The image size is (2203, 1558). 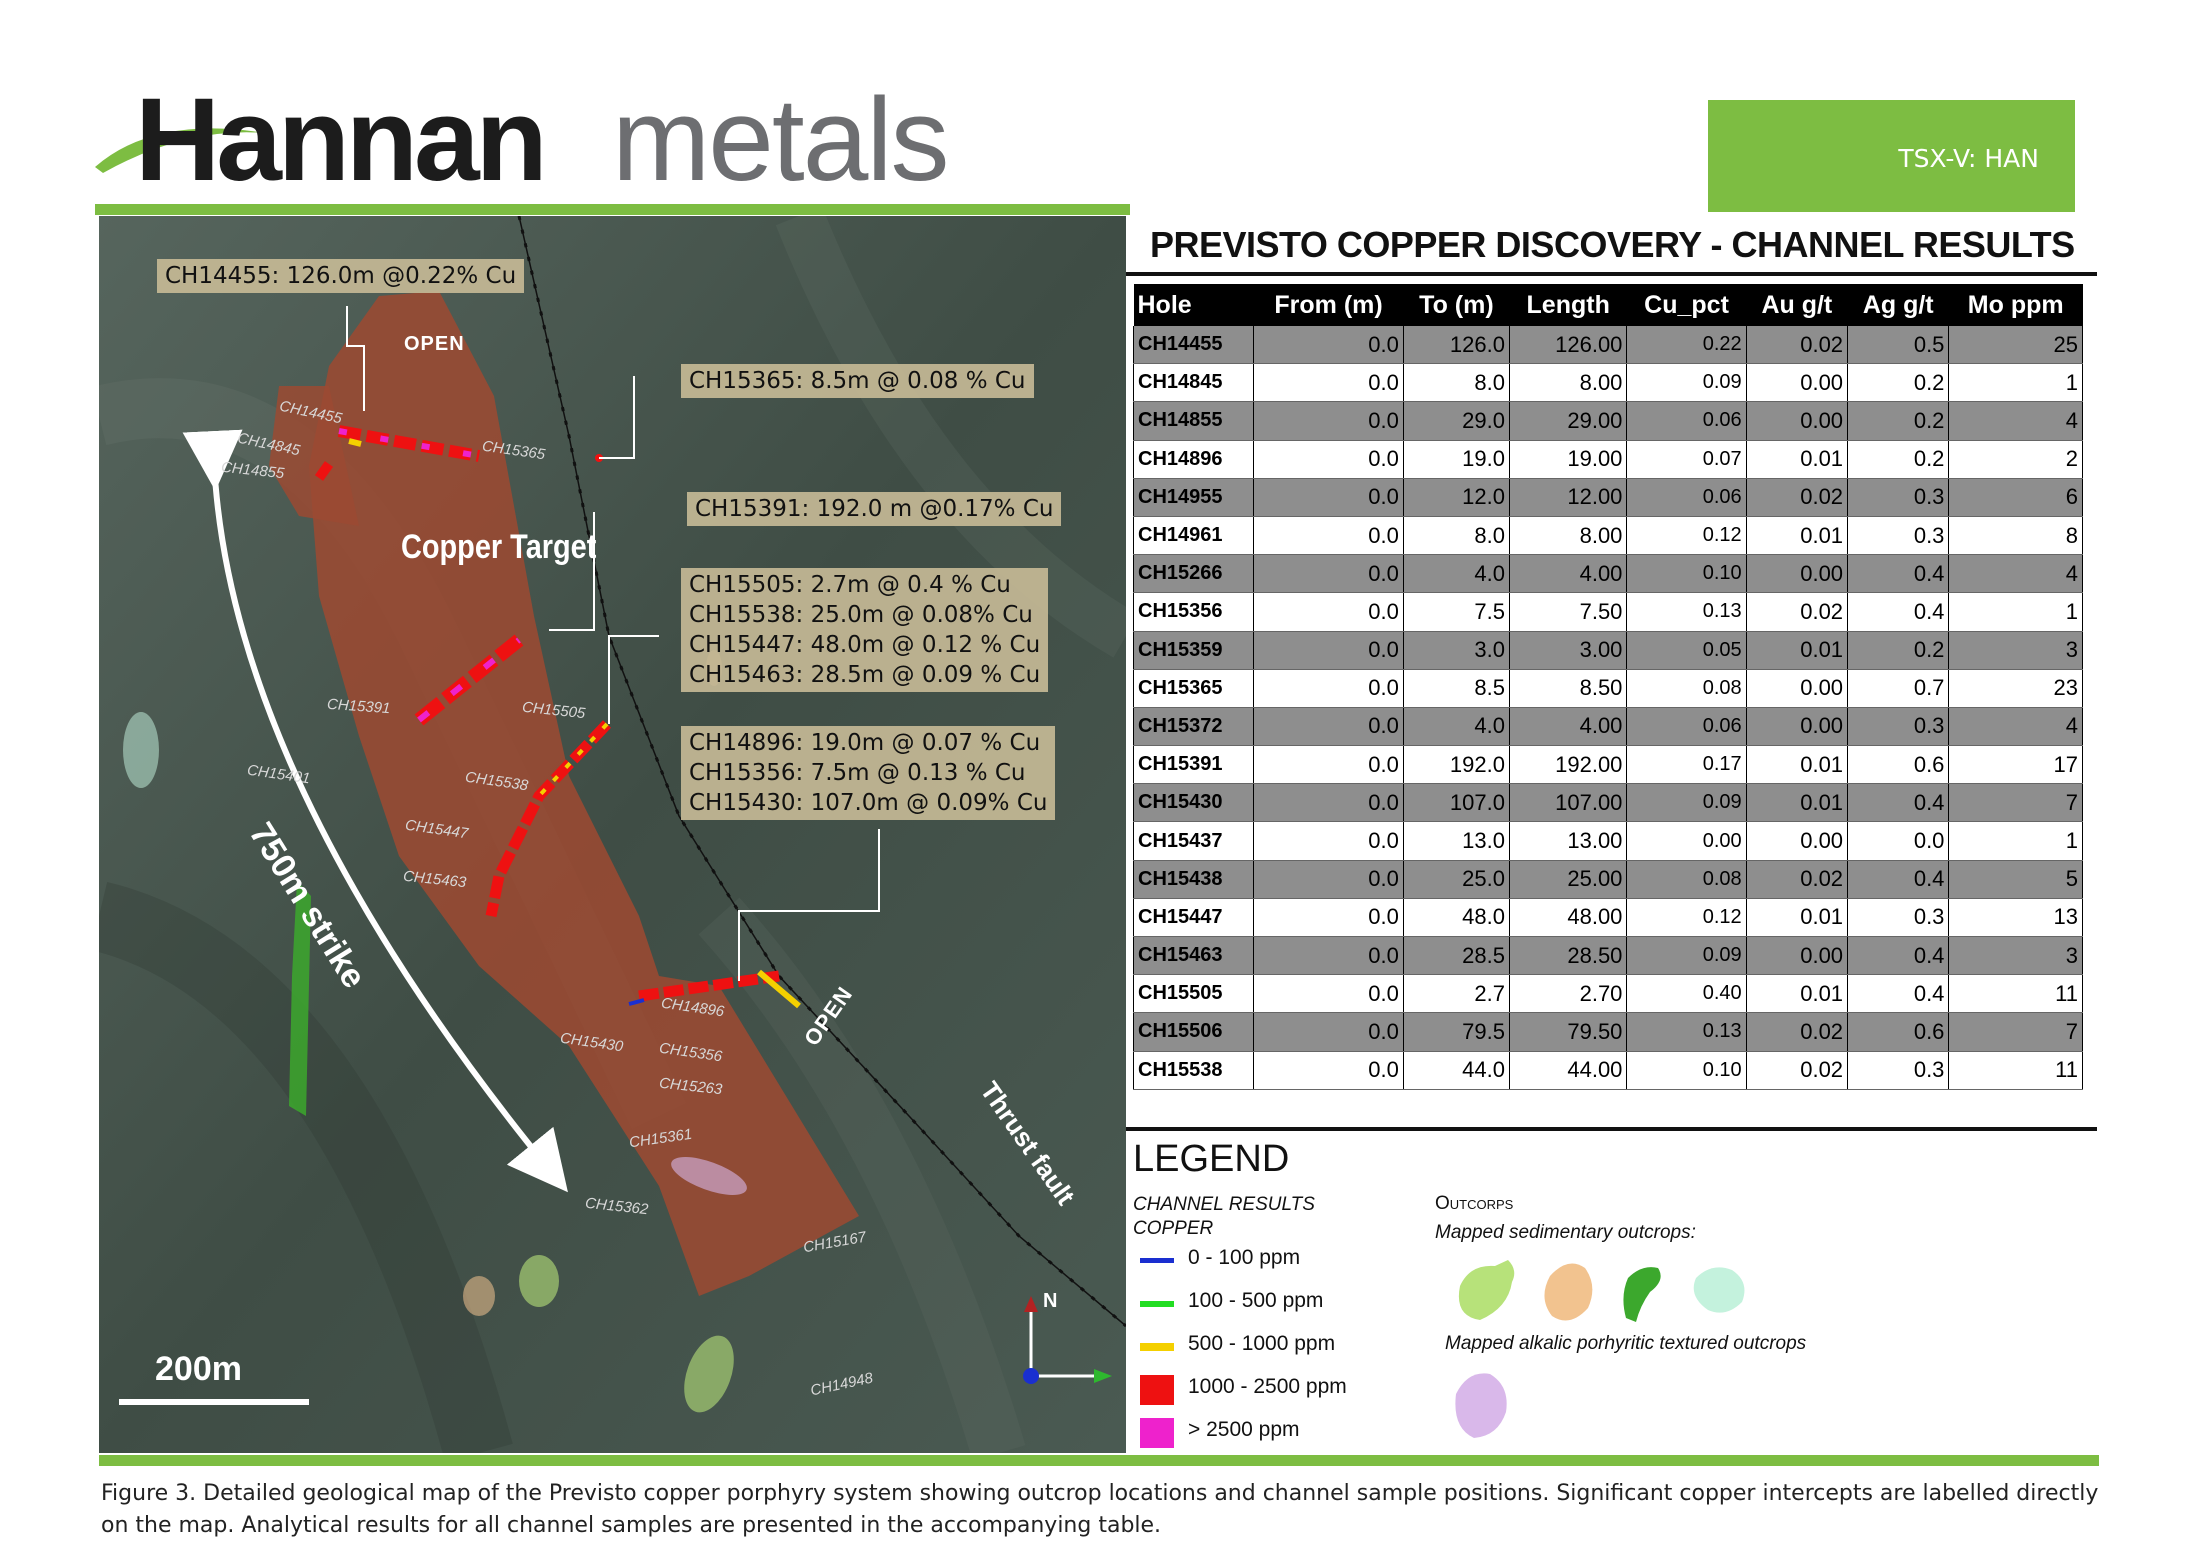 I want to click on hole-id-cell: CH15391, so click(x=1193, y=765).